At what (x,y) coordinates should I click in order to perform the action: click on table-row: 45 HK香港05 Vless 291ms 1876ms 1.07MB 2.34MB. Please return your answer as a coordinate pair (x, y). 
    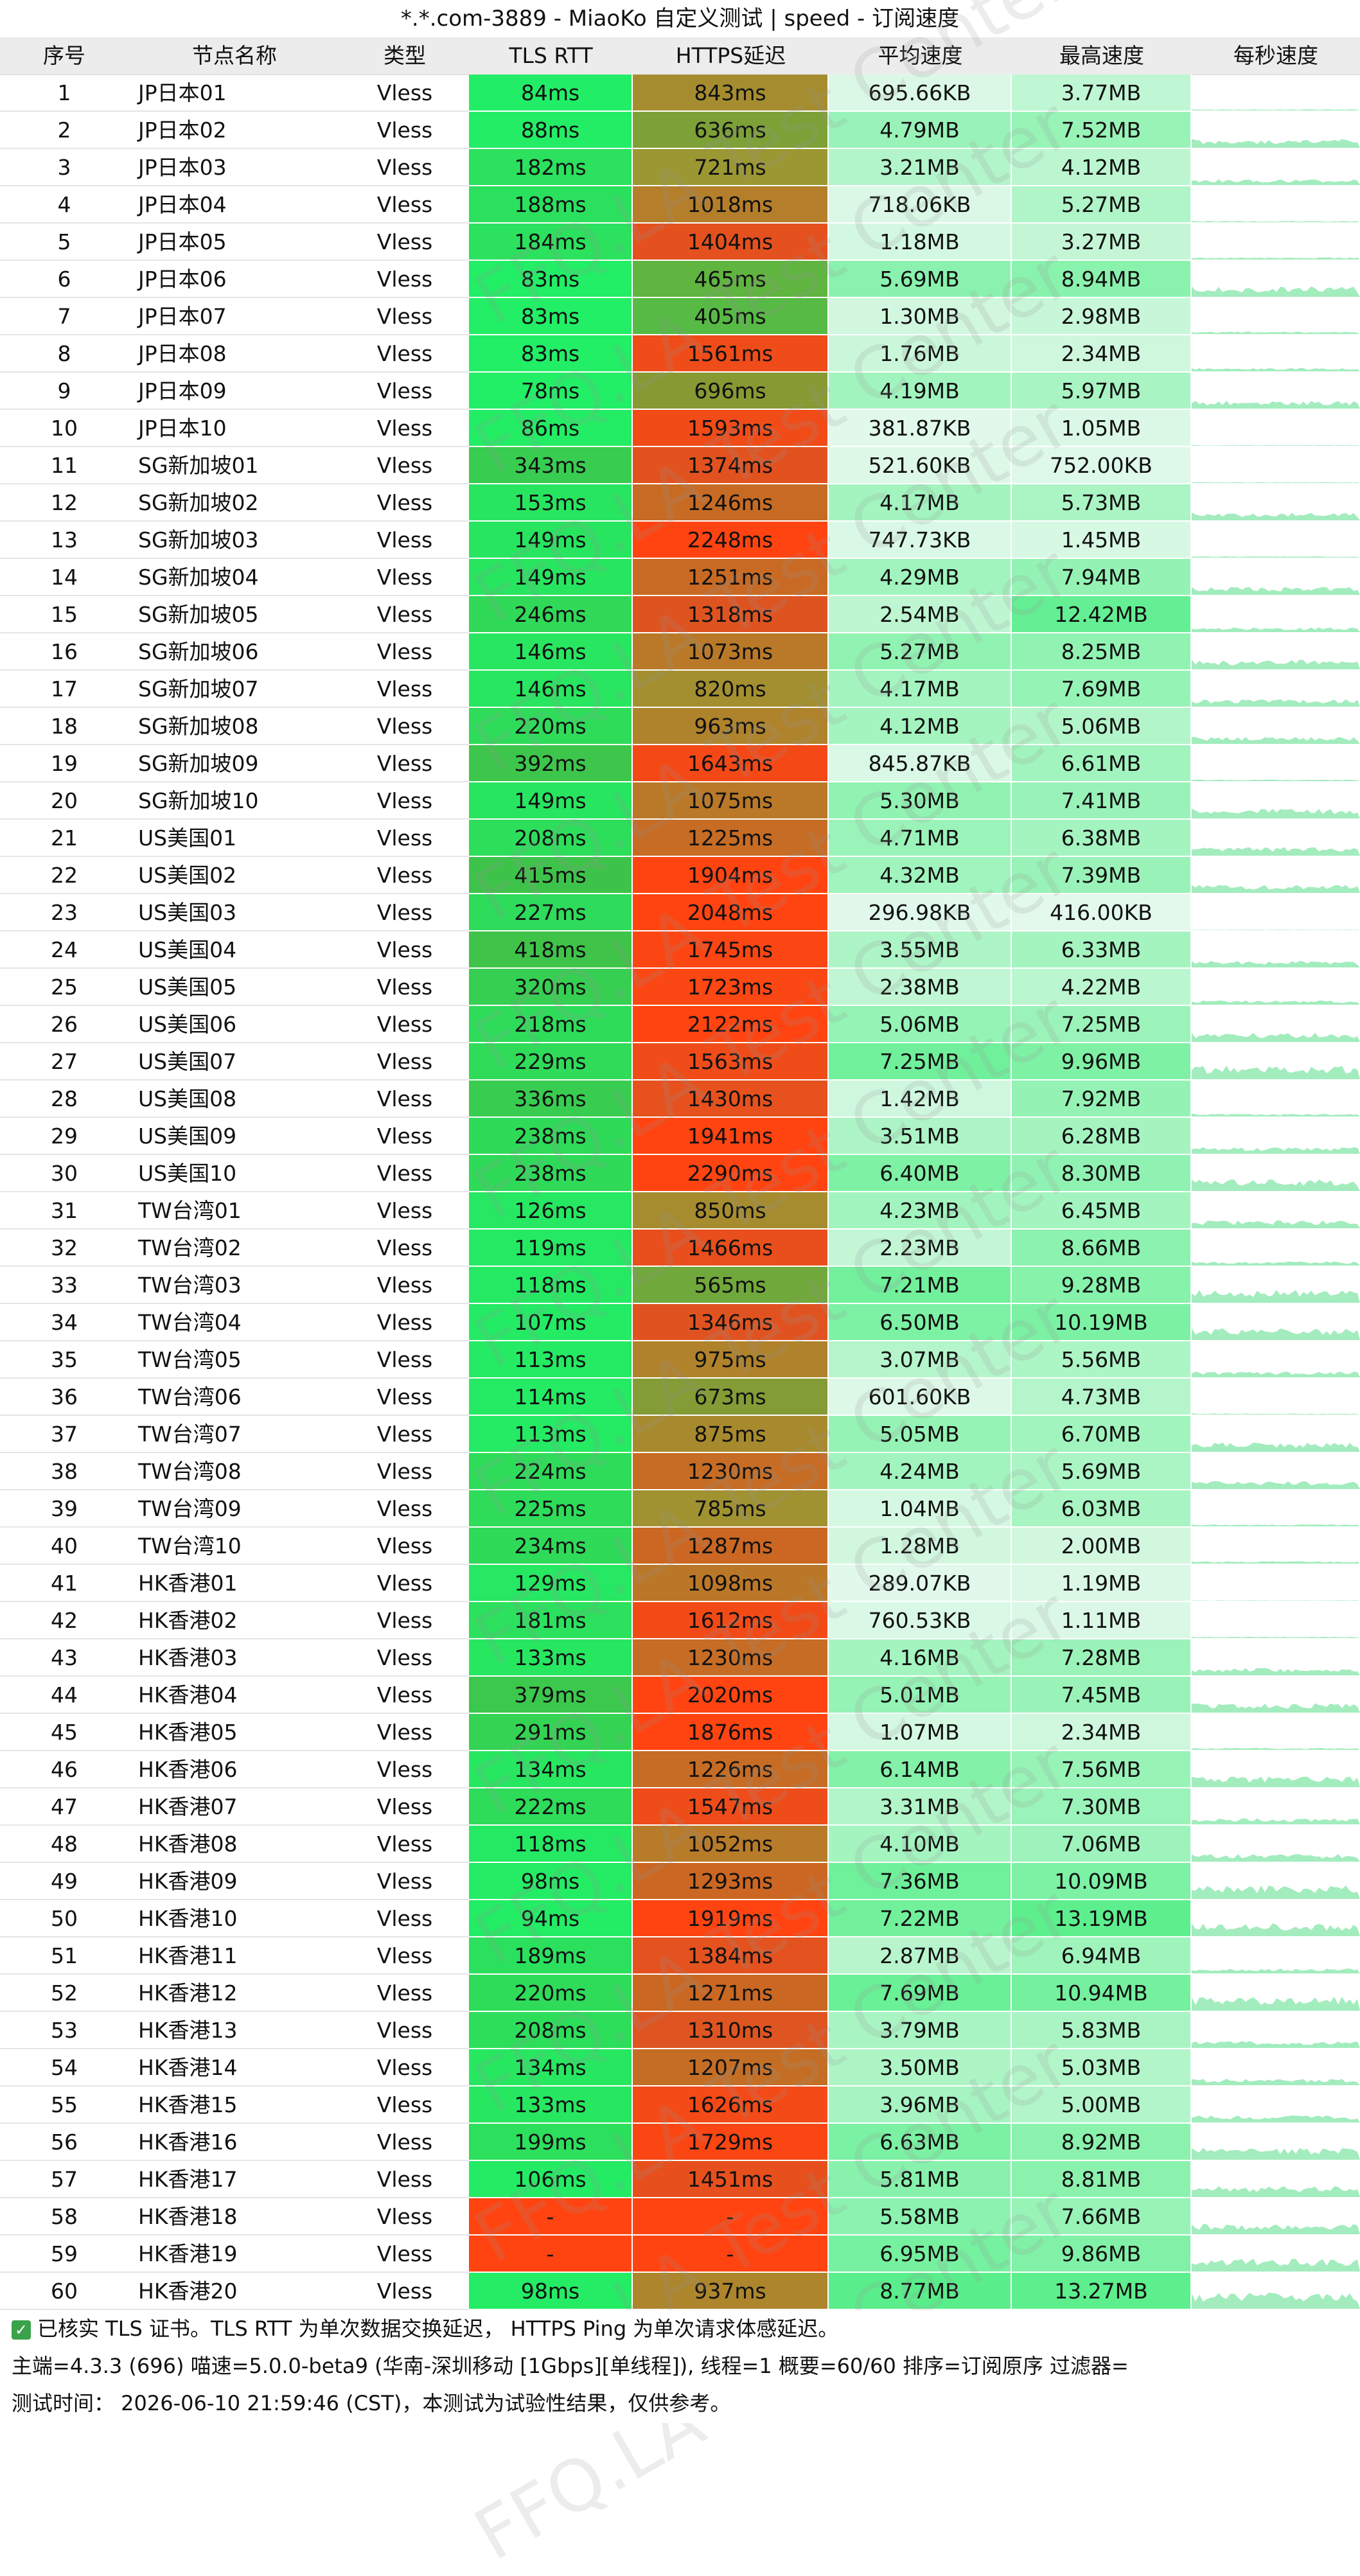
    Looking at the image, I should click on (680, 1732).